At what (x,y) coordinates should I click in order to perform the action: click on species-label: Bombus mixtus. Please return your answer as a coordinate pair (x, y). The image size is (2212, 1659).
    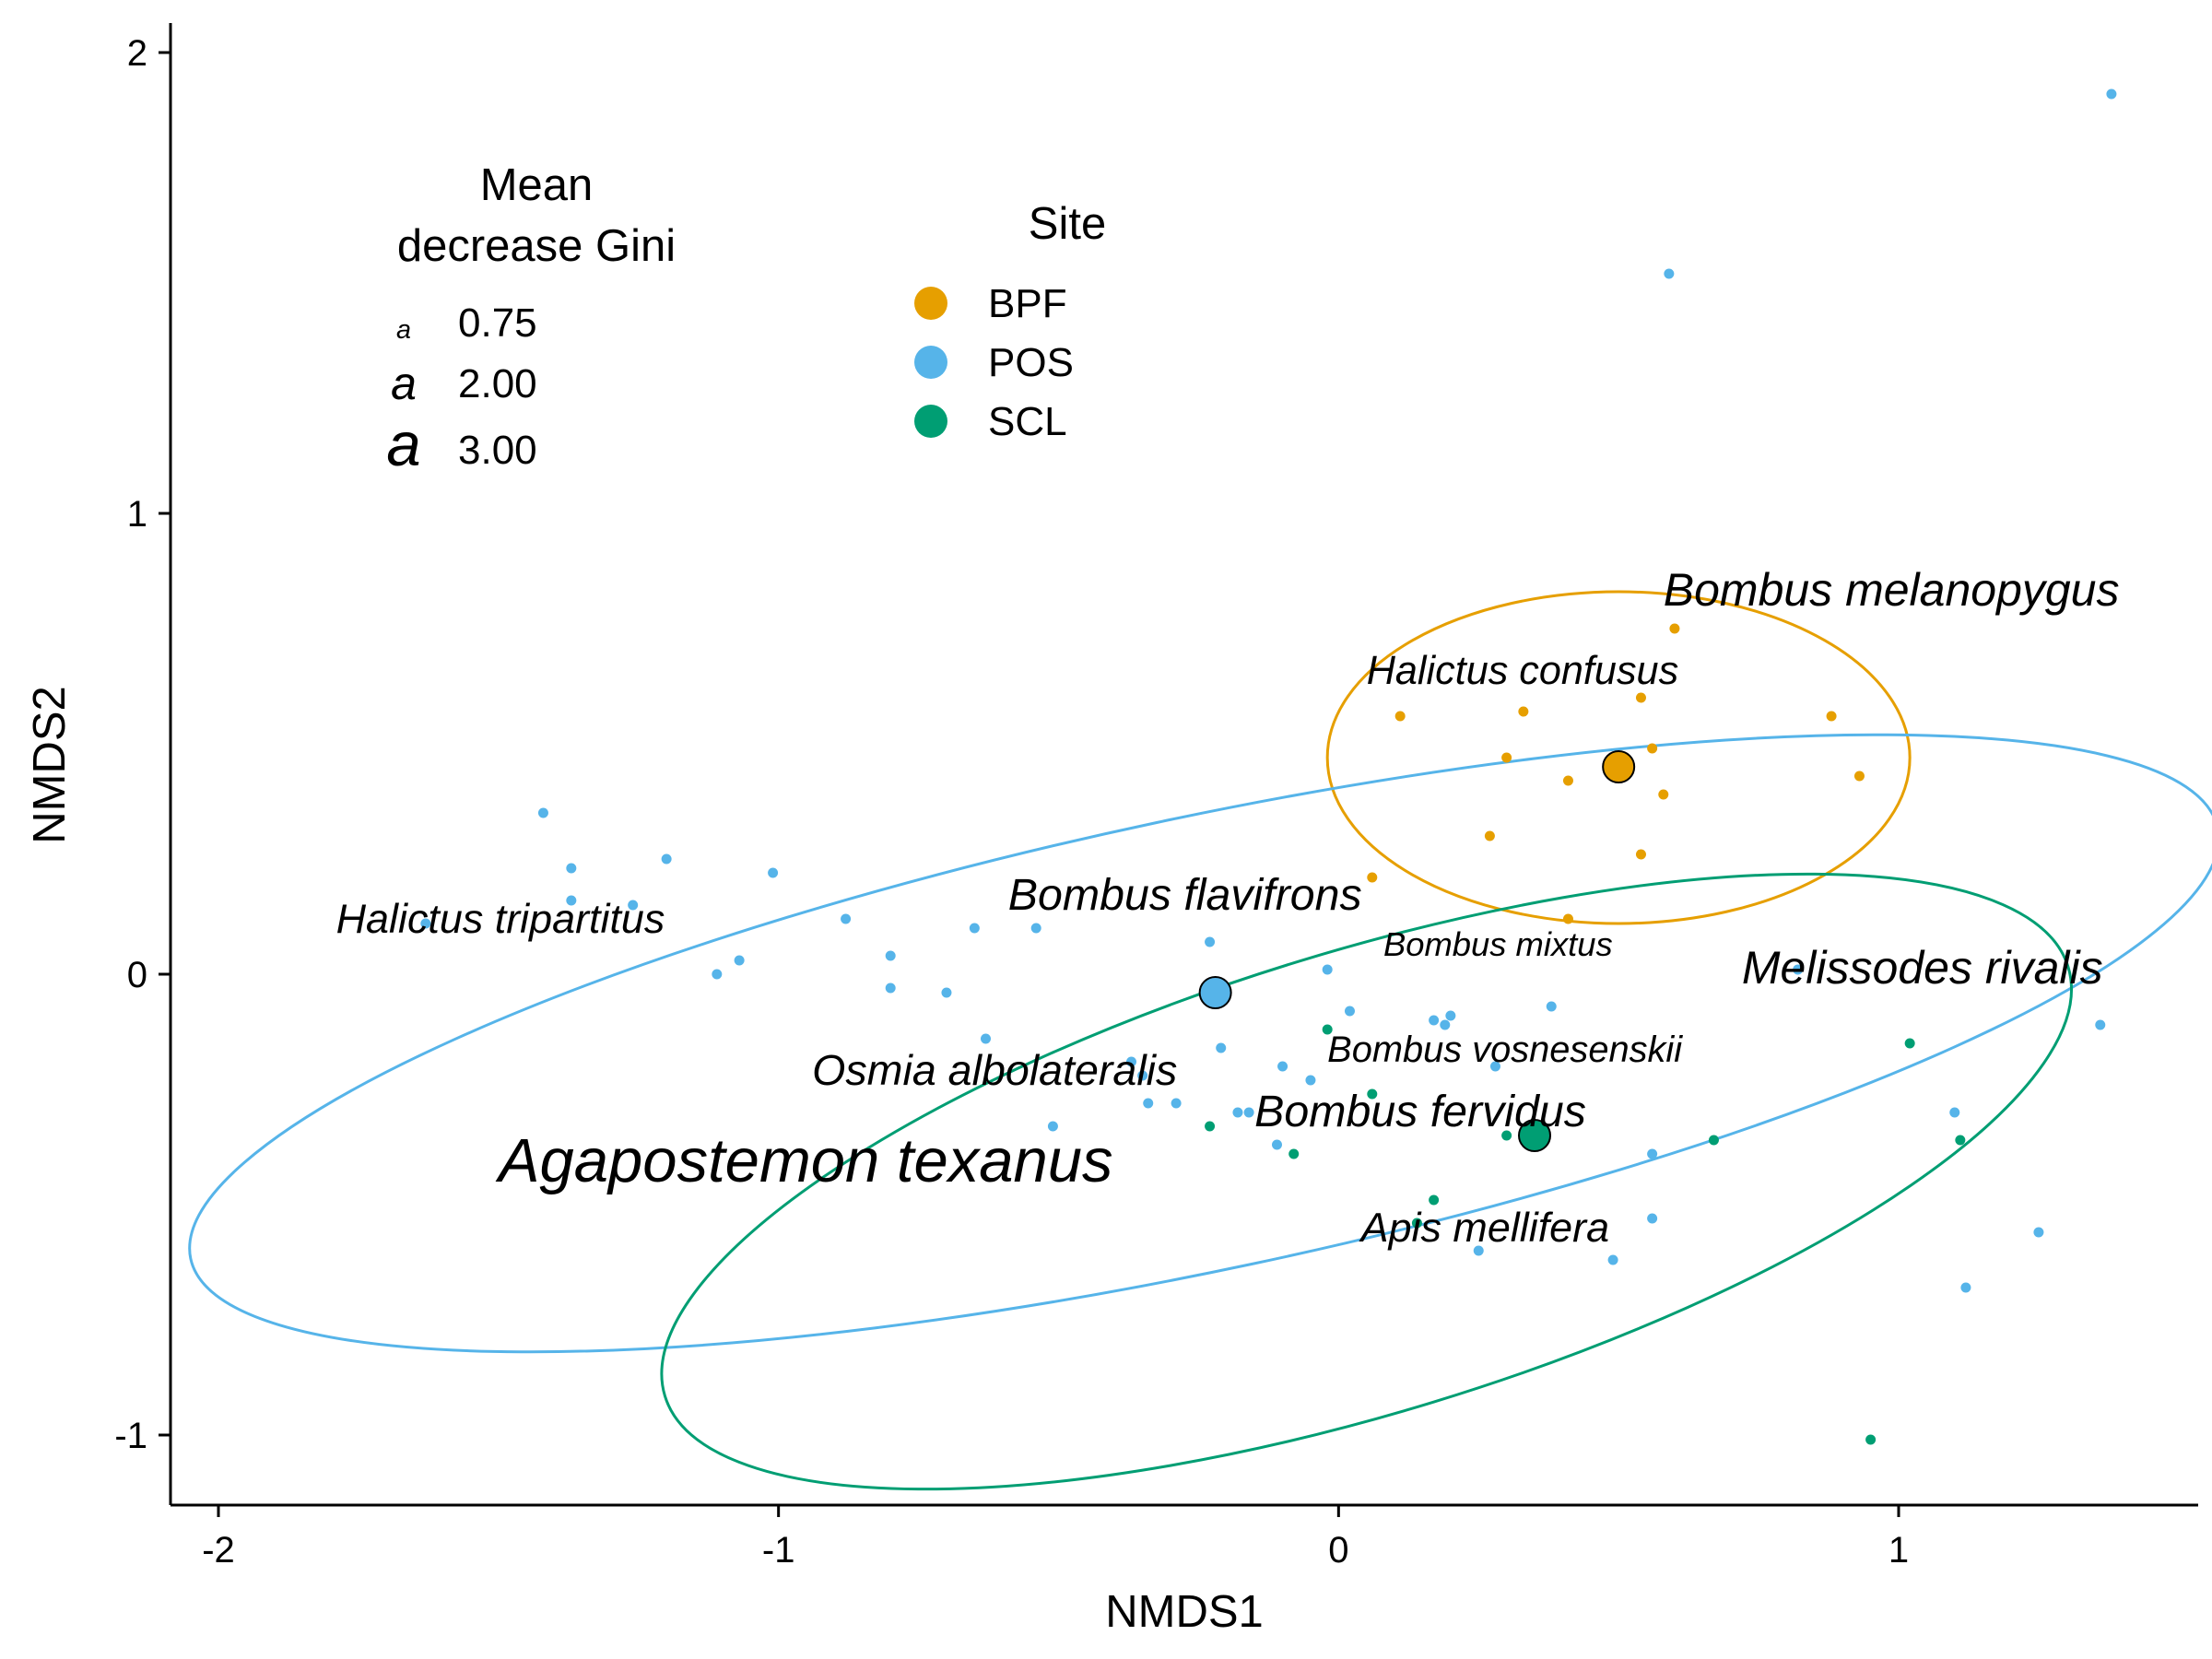
    Looking at the image, I should click on (1498, 944).